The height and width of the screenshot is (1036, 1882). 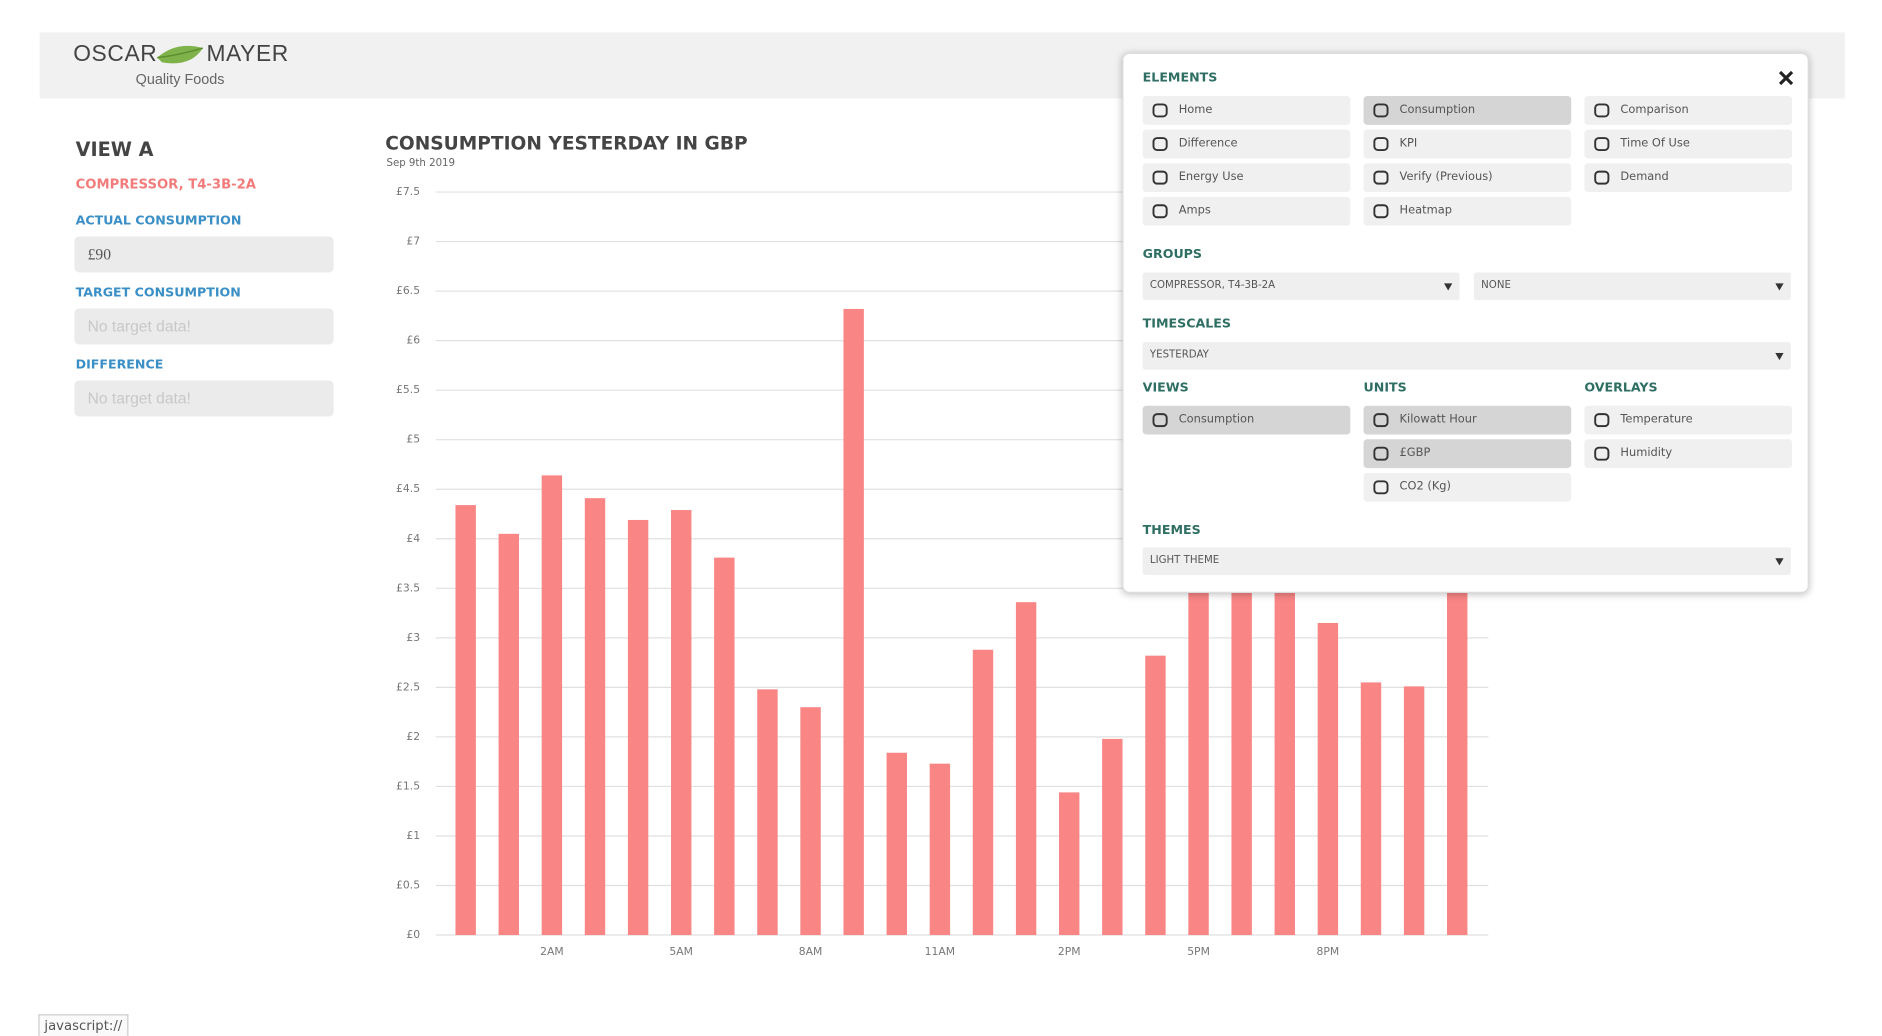 What do you see at coordinates (408, 389) in the screenshot?
I see `y-tick-label: £5.5` at bounding box center [408, 389].